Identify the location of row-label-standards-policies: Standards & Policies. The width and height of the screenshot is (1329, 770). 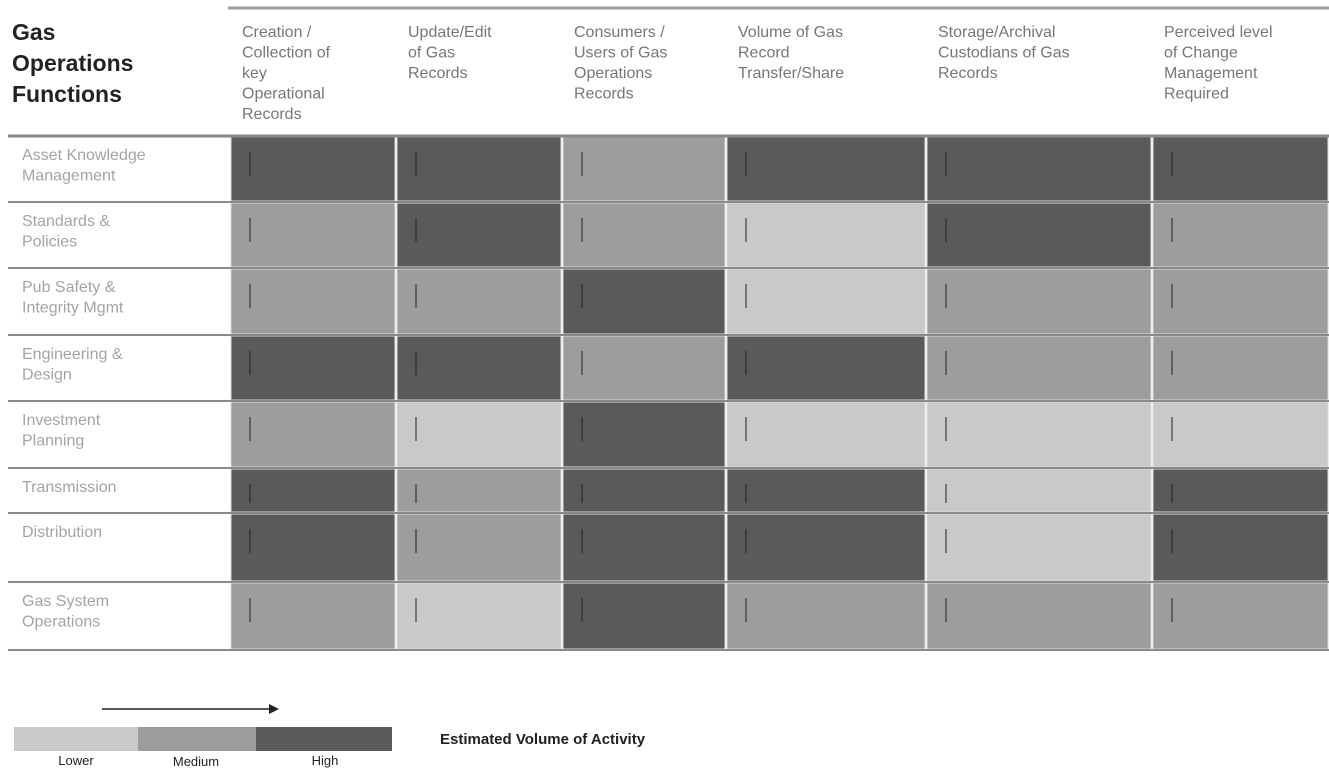
(66, 232).